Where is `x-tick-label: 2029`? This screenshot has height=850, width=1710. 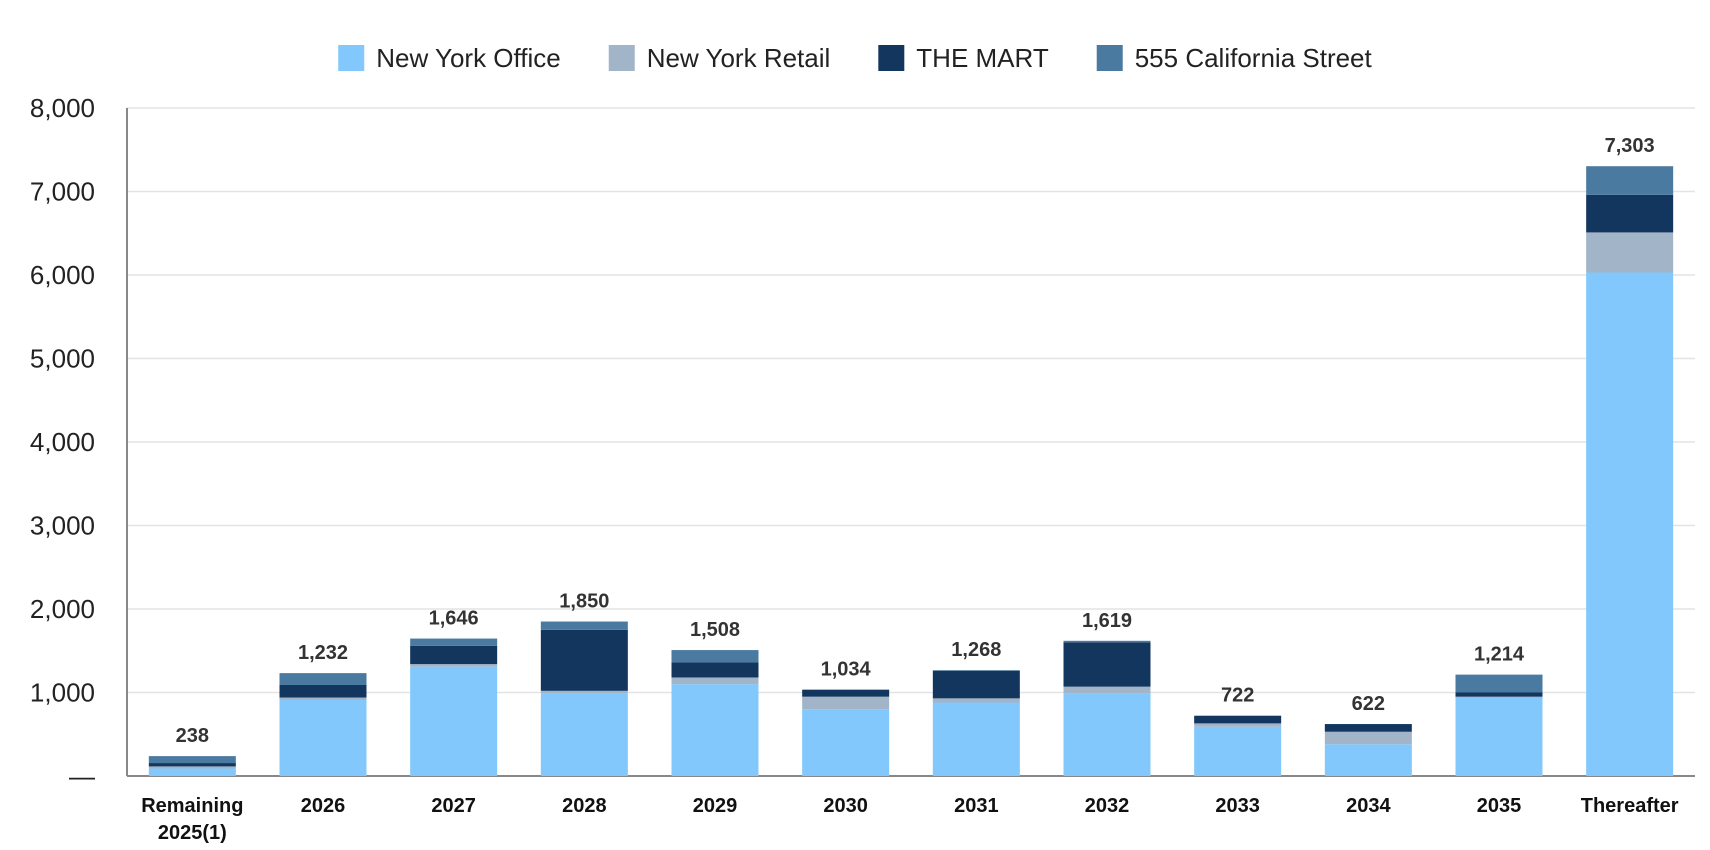 x-tick-label: 2029 is located at coordinates (715, 806).